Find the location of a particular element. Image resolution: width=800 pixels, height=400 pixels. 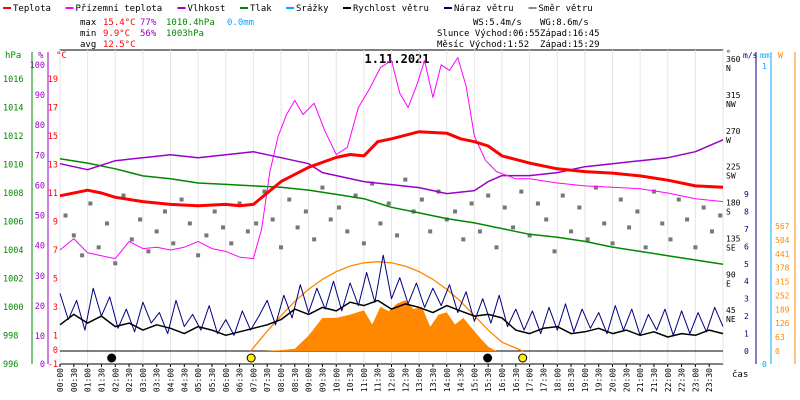

temperature-tick-label: 1 is located at coordinates (55, 337).